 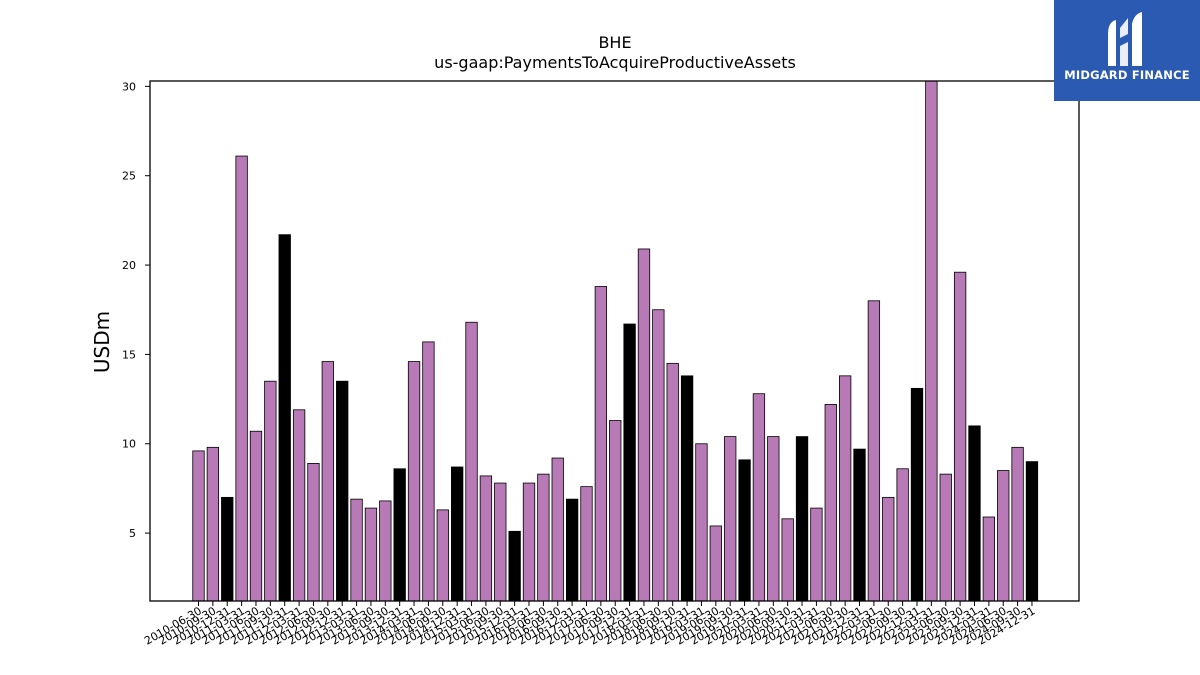 I want to click on chart-title: BHE, so click(x=614, y=42).